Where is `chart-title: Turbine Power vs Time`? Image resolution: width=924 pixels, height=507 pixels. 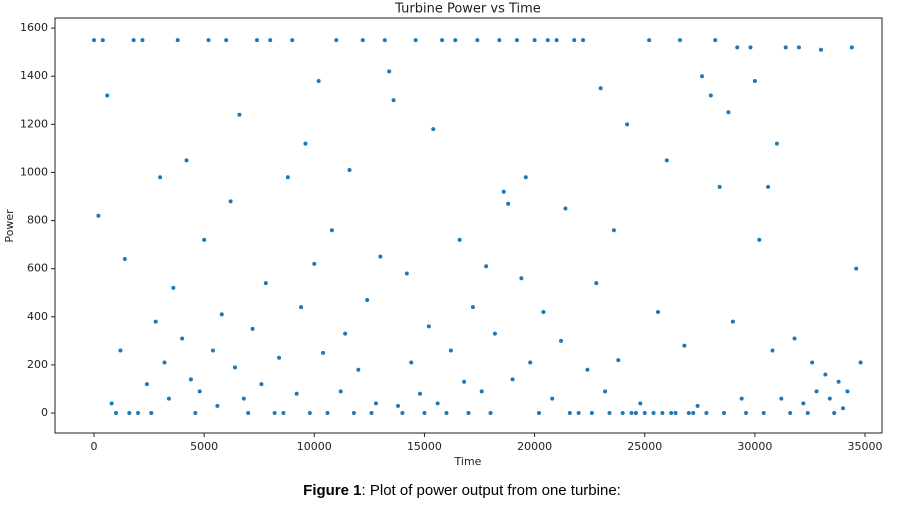 chart-title: Turbine Power vs Time is located at coordinates (467, 9).